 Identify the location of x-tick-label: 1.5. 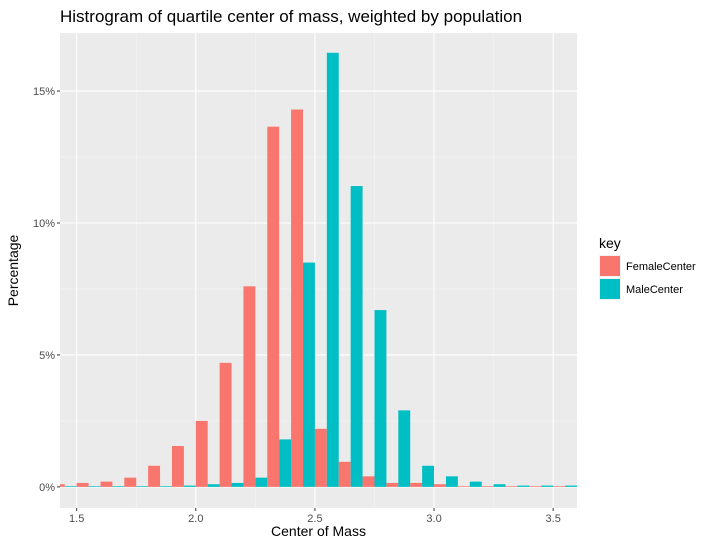
(76, 519).